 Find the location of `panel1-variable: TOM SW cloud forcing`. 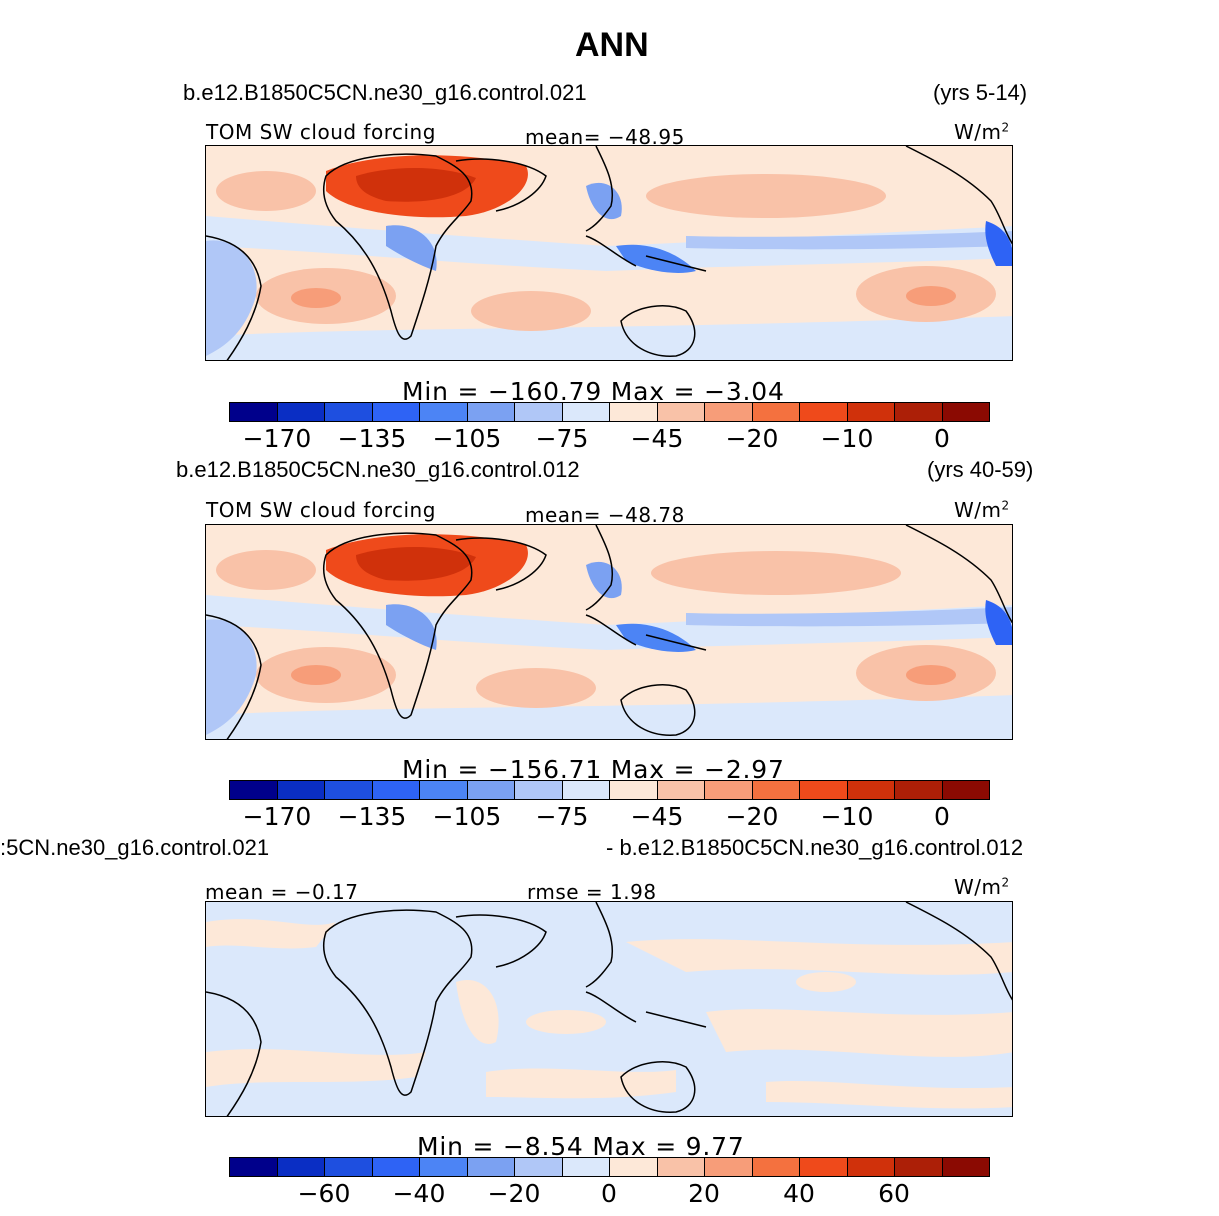

panel1-variable: TOM SW cloud forcing is located at coordinates (321, 132).